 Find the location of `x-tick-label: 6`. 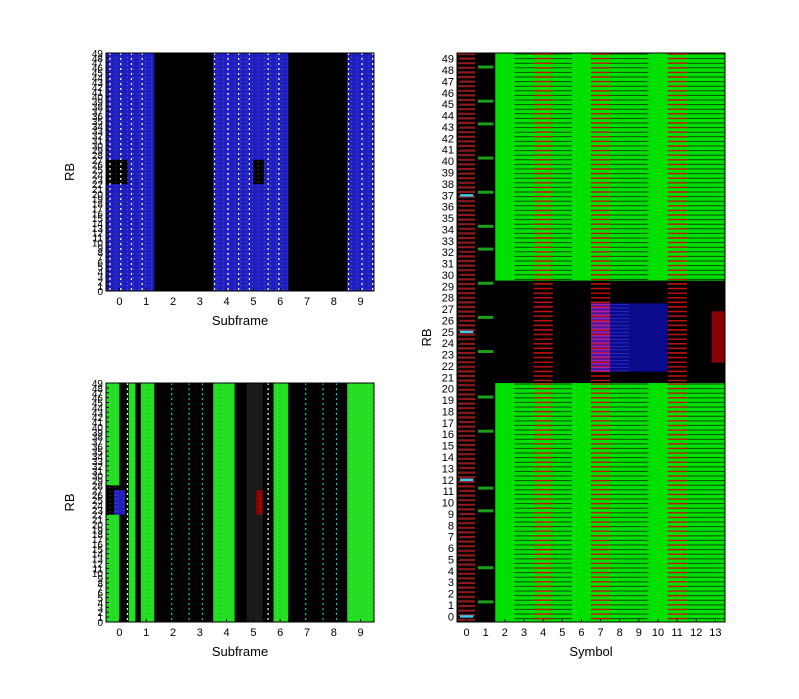

x-tick-label: 6 is located at coordinates (280, 302).